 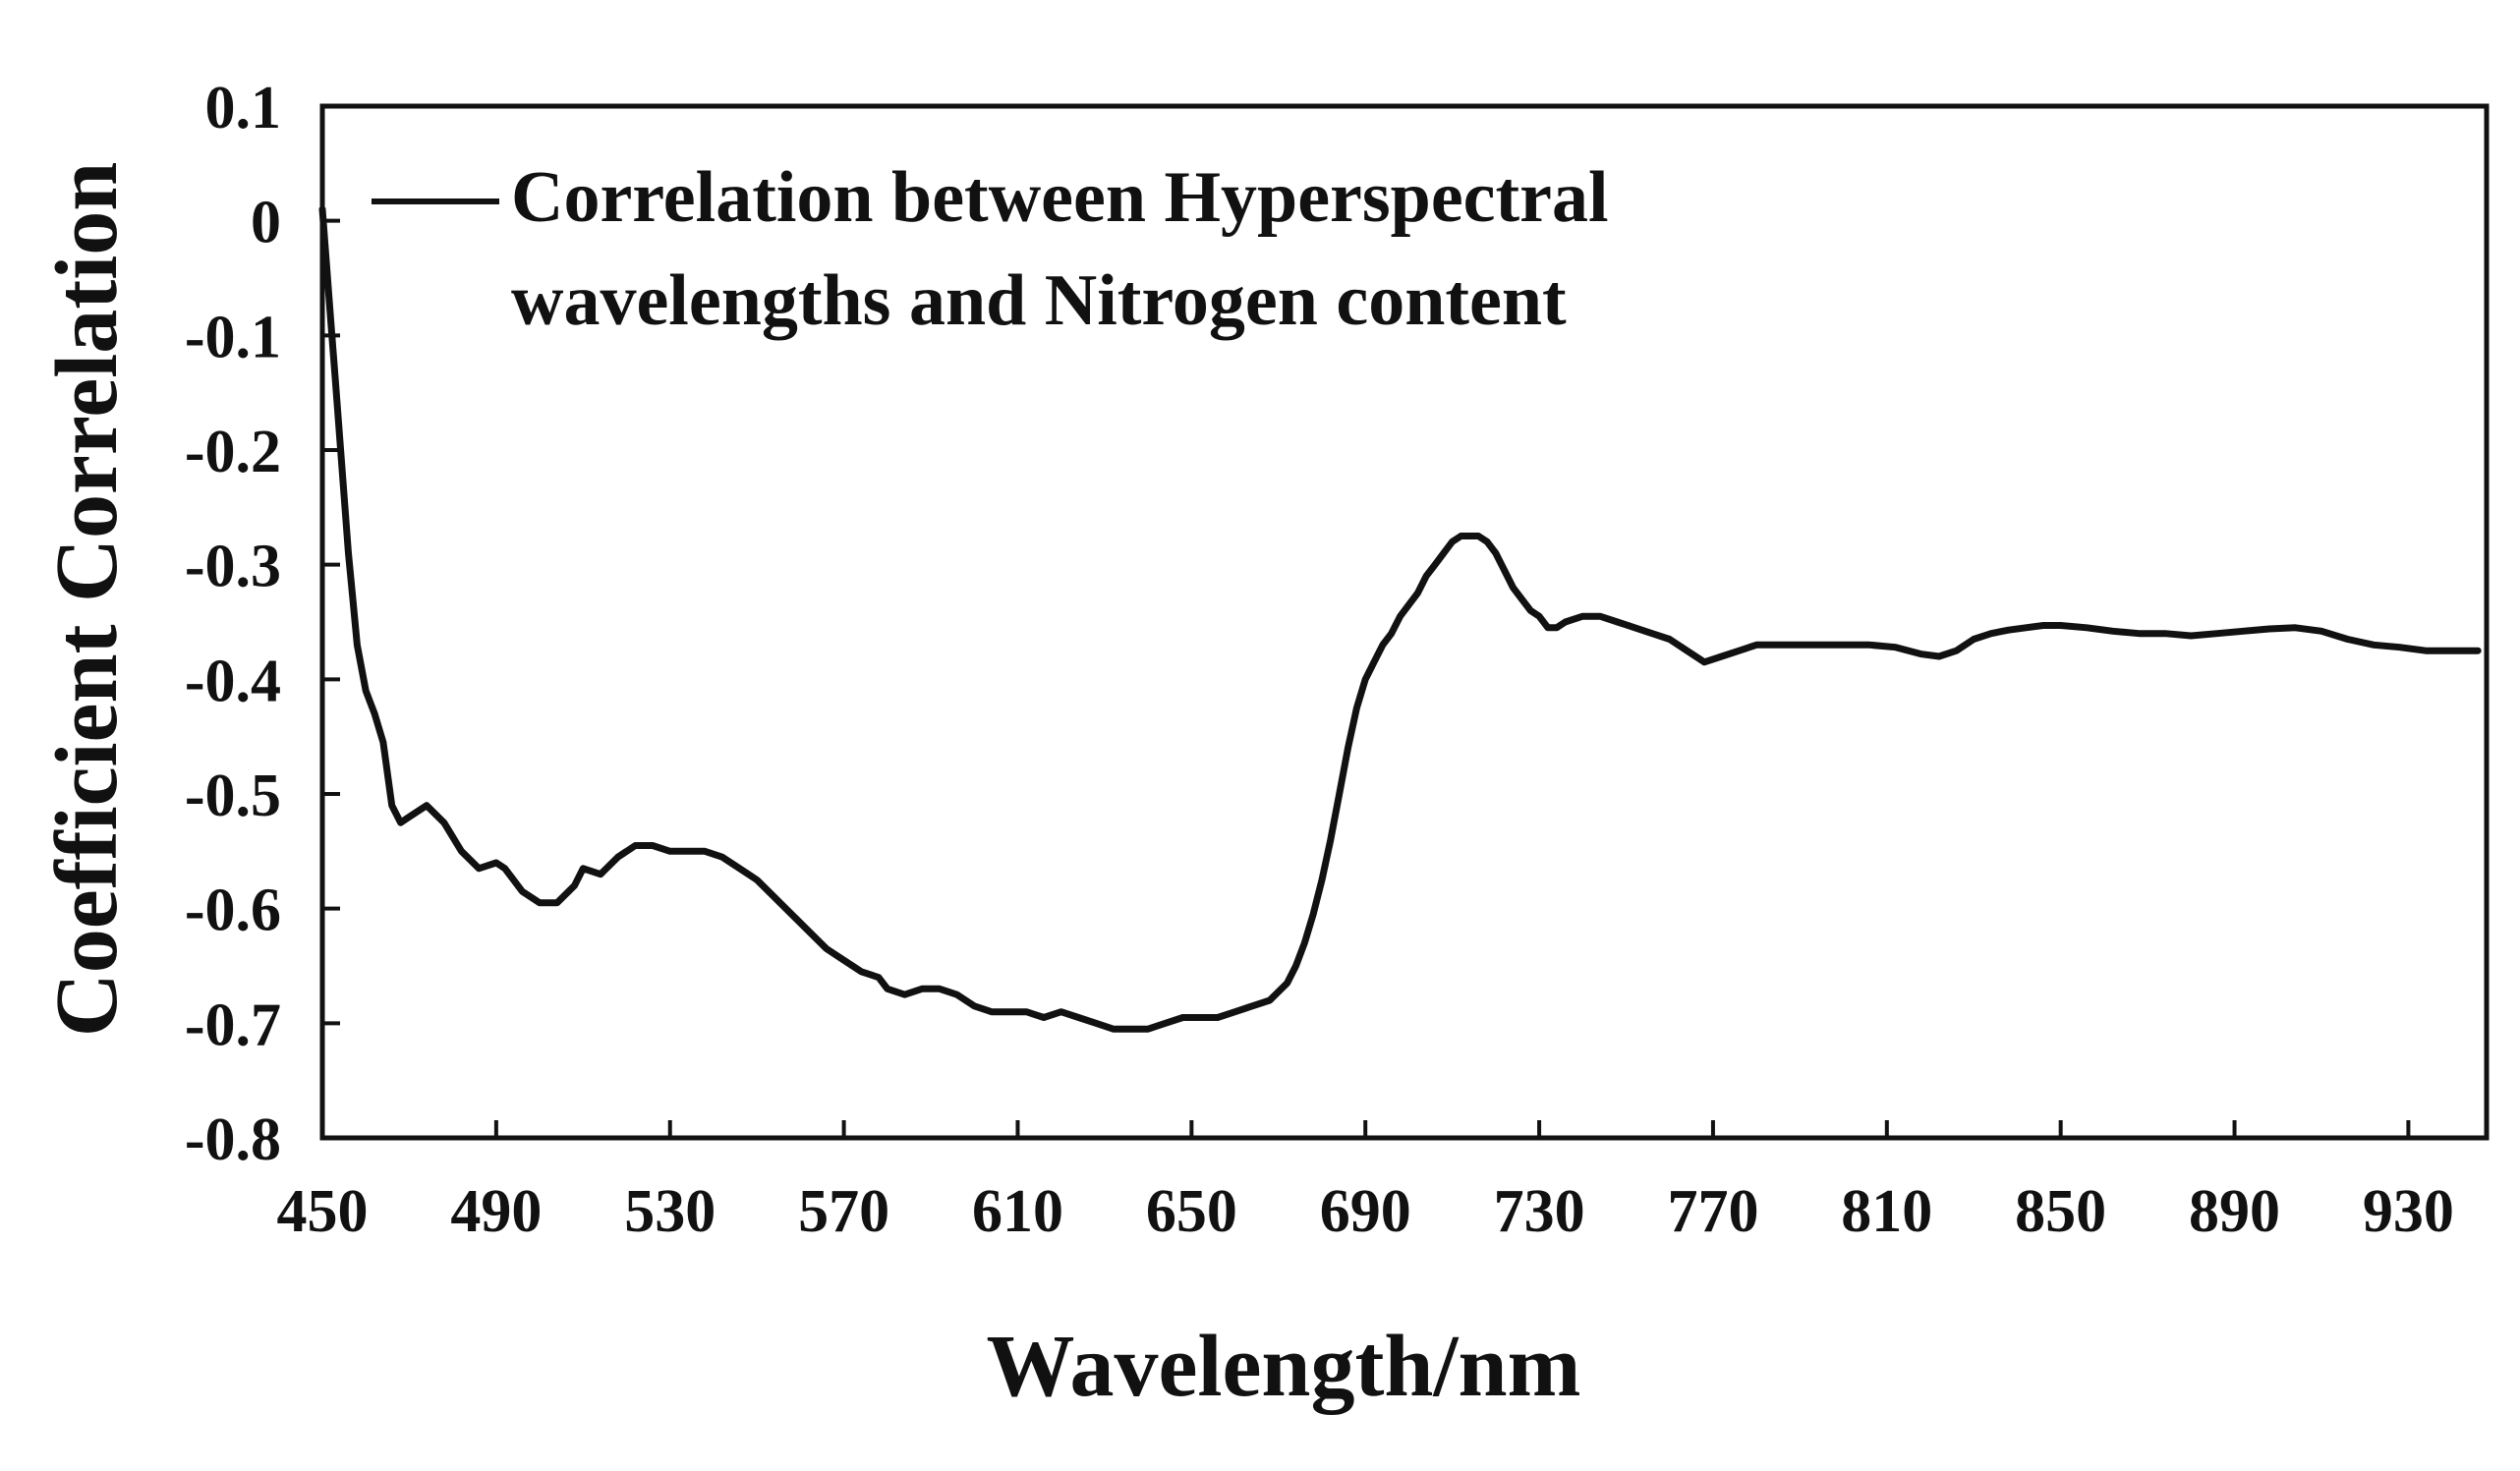 What do you see at coordinates (233, 567) in the screenshot?
I see `y-tick-label: -0.3` at bounding box center [233, 567].